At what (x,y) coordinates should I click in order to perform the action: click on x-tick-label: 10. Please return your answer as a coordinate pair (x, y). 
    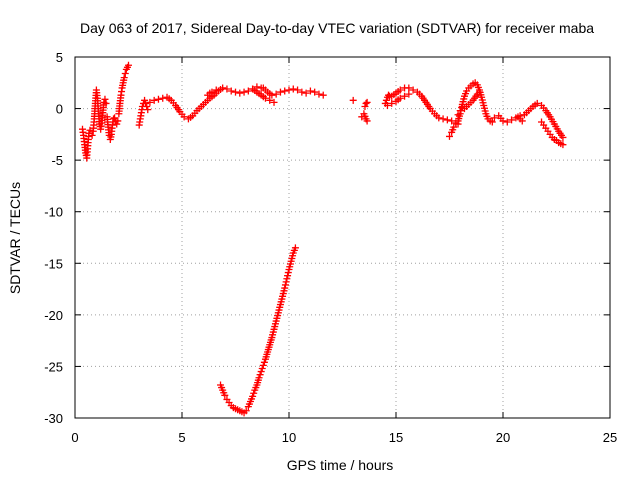
    Looking at the image, I should click on (289, 437).